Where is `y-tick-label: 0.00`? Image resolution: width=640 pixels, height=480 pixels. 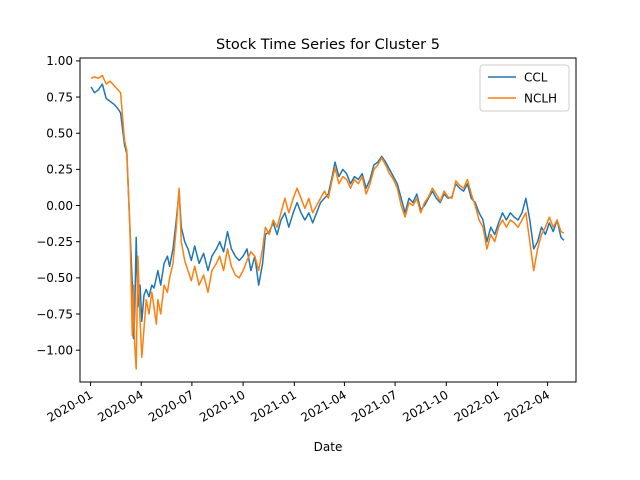 y-tick-label: 0.00 is located at coordinates (59, 206).